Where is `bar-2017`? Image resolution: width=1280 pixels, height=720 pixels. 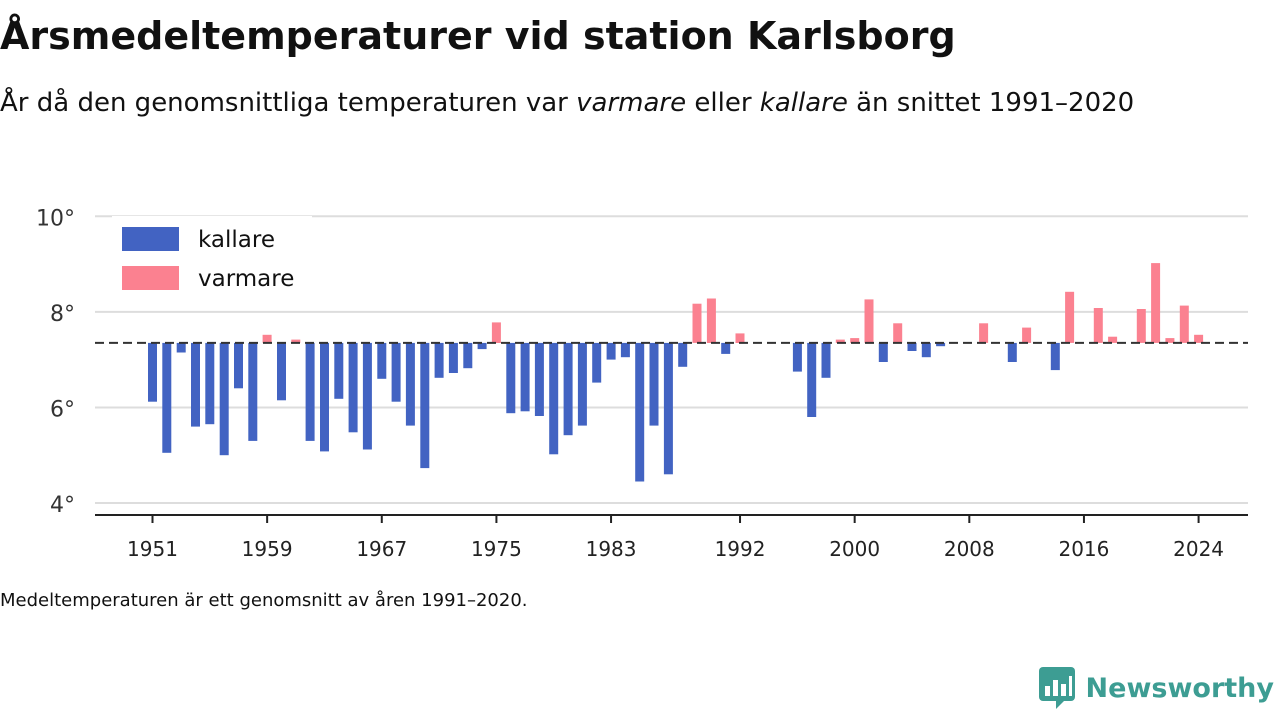 bar-2017 is located at coordinates (1098, 325).